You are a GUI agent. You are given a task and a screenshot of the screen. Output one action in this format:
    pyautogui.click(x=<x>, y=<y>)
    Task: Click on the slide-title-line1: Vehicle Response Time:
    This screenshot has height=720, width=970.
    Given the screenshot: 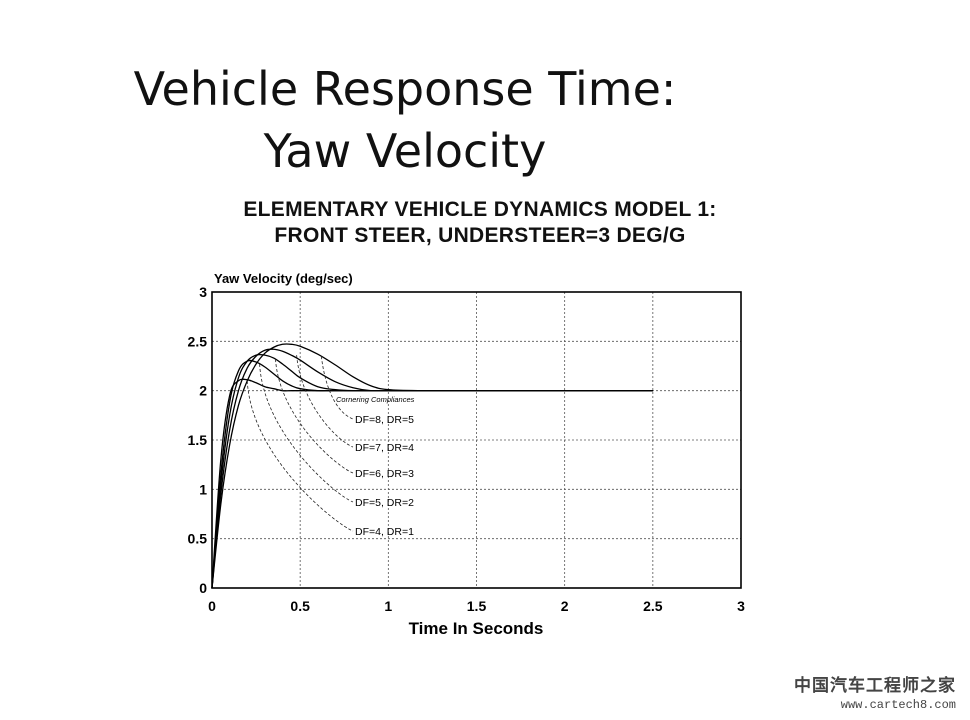 What is the action you would take?
    pyautogui.click(x=405, y=89)
    